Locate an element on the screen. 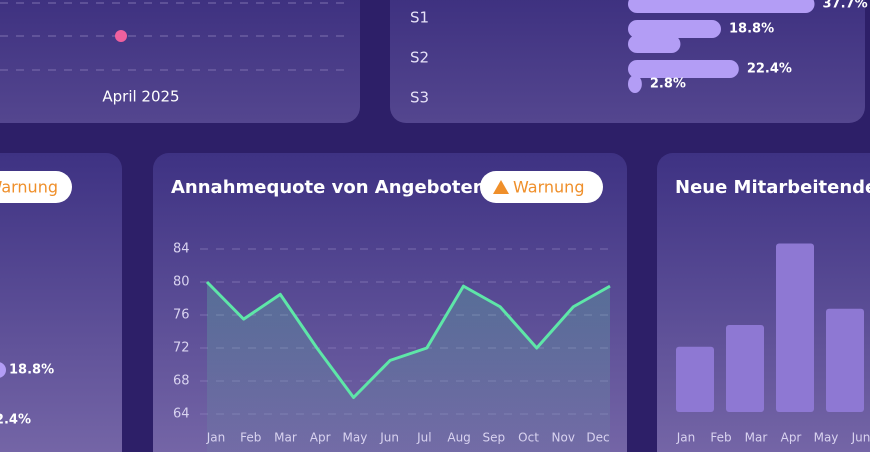  point is located at coordinates (121, 36).